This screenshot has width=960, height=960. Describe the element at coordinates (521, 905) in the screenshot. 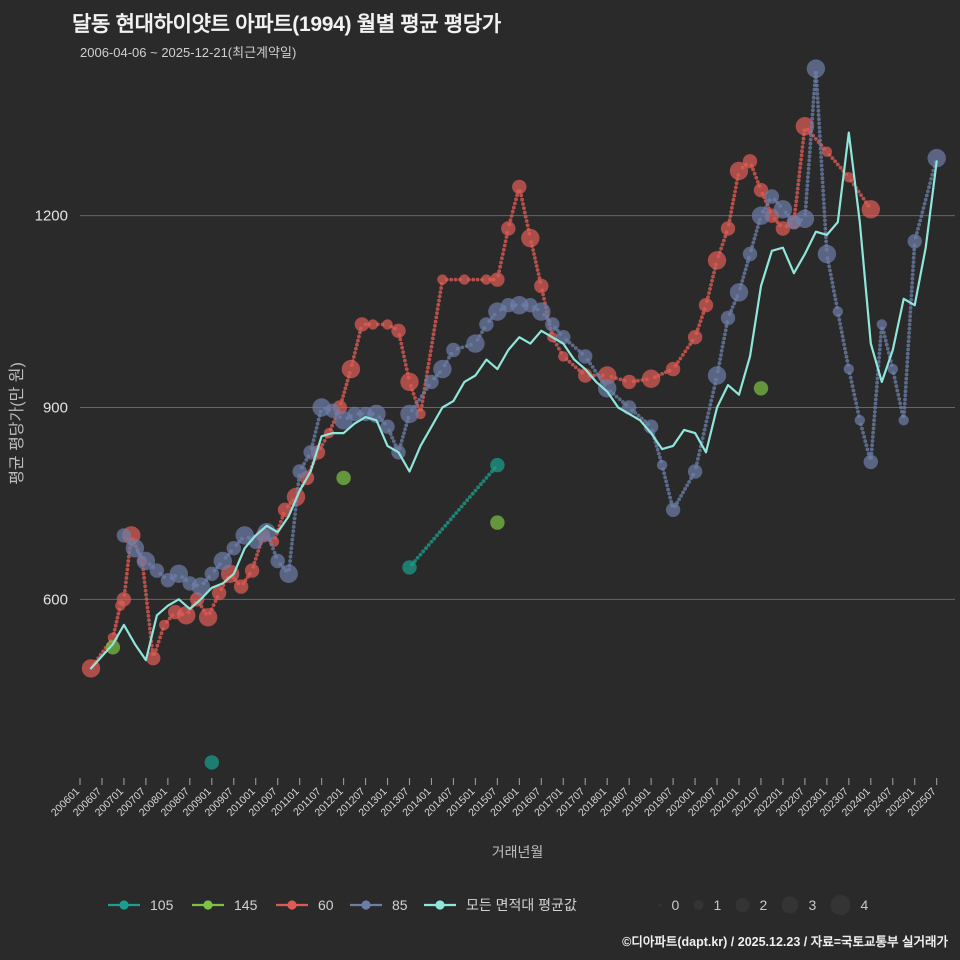

I see `legend-label-모든 면적대 평균값: 모든 면적대 평균값` at that location.